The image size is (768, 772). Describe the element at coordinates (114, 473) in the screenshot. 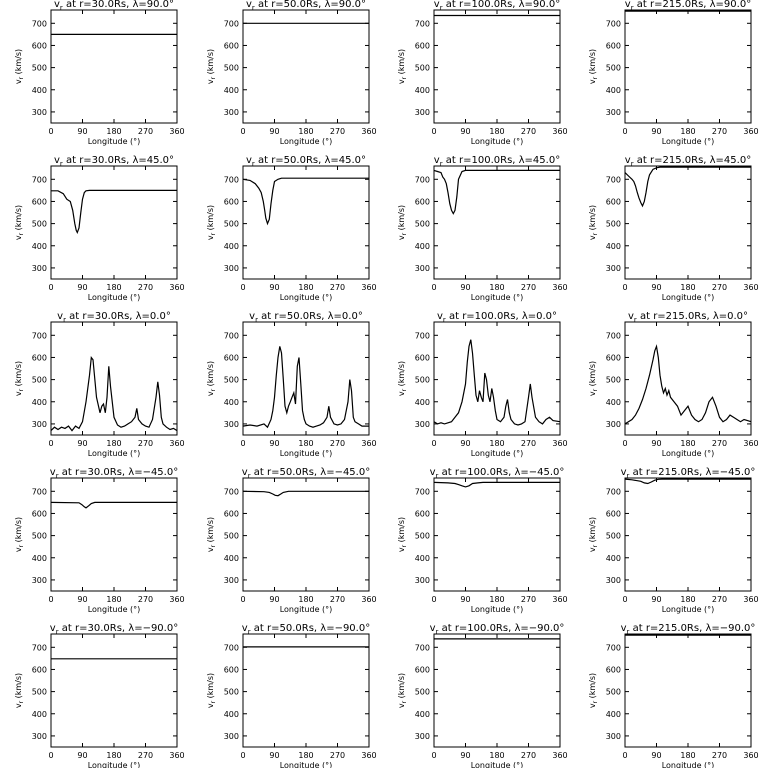

I see `panel-title: vr at r=30.0Rs, λ=−45.0°` at that location.